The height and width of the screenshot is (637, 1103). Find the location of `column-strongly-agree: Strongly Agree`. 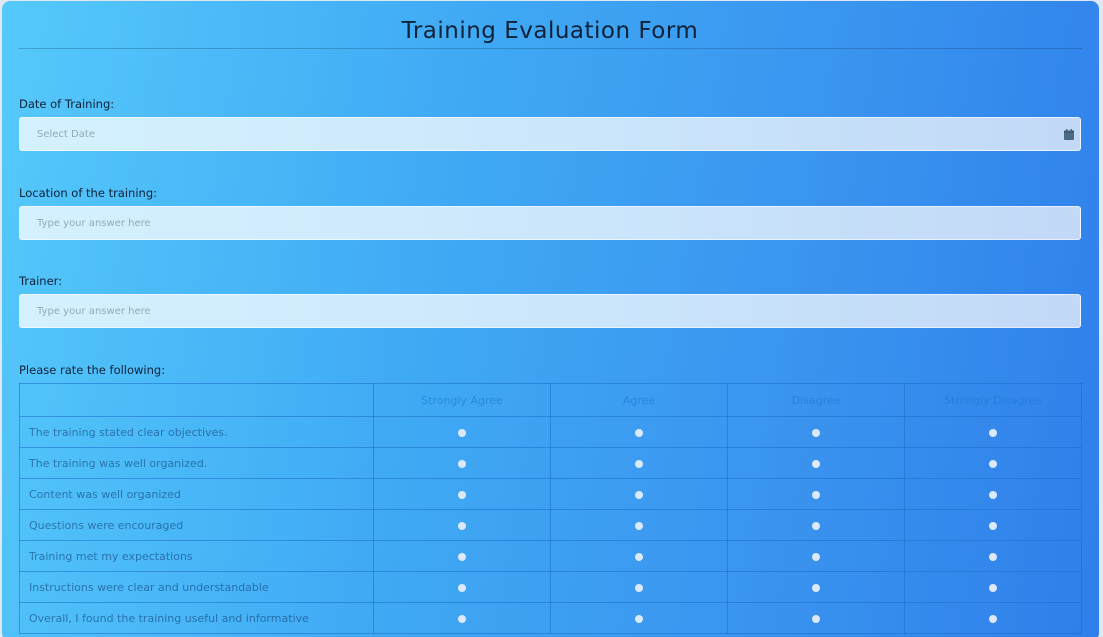

column-strongly-agree: Strongly Agree is located at coordinates (462, 400).